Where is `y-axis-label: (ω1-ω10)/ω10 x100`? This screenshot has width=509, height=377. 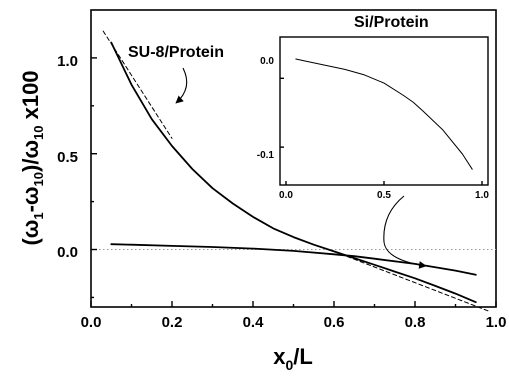 y-axis-label: (ω1-ω10)/ω10 x100 is located at coordinates (32, 157).